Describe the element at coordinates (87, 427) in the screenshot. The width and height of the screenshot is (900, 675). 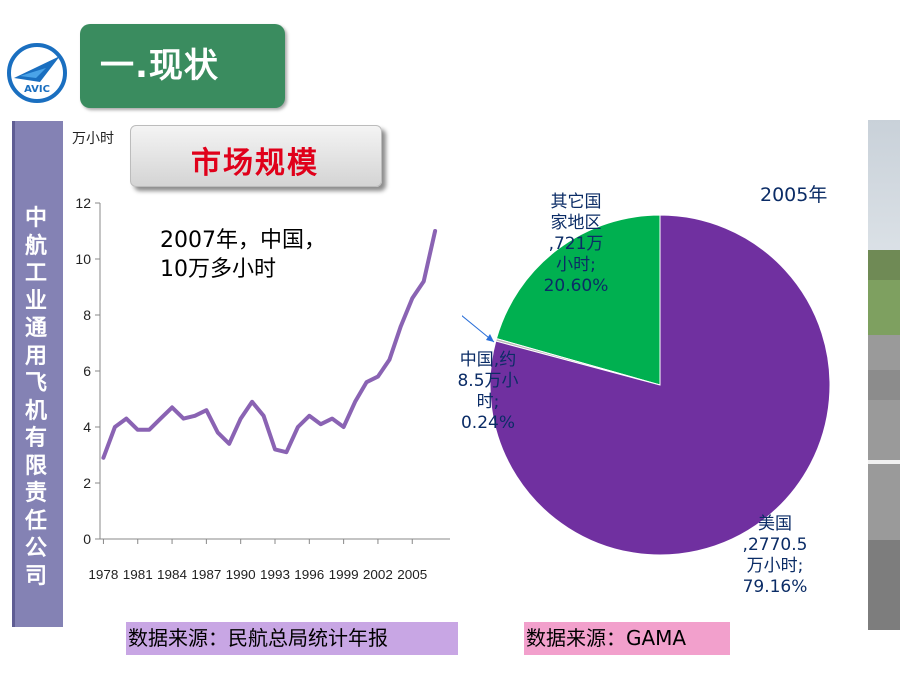
I see `y-tick-label: 4` at that location.